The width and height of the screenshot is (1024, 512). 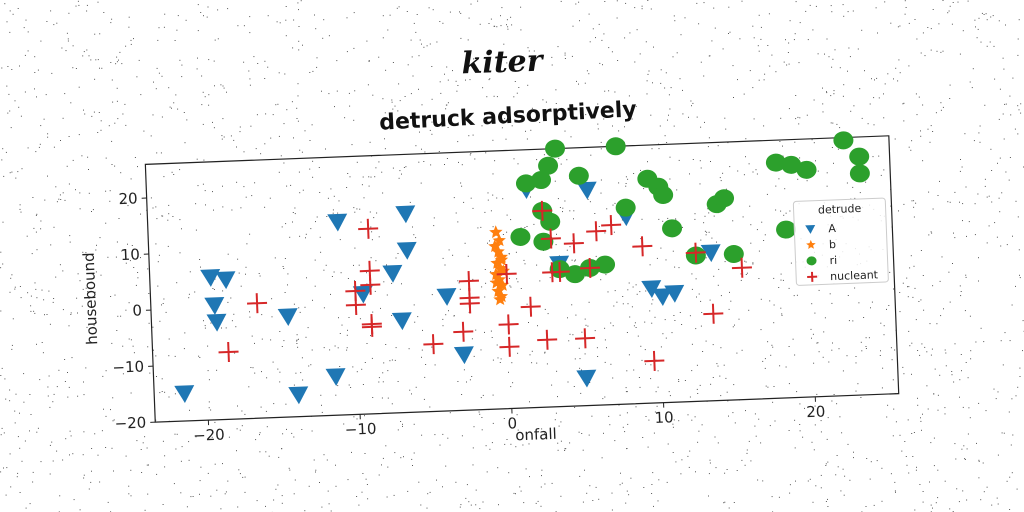 I want to click on chart-title: detruck adsorptively, so click(x=508, y=116).